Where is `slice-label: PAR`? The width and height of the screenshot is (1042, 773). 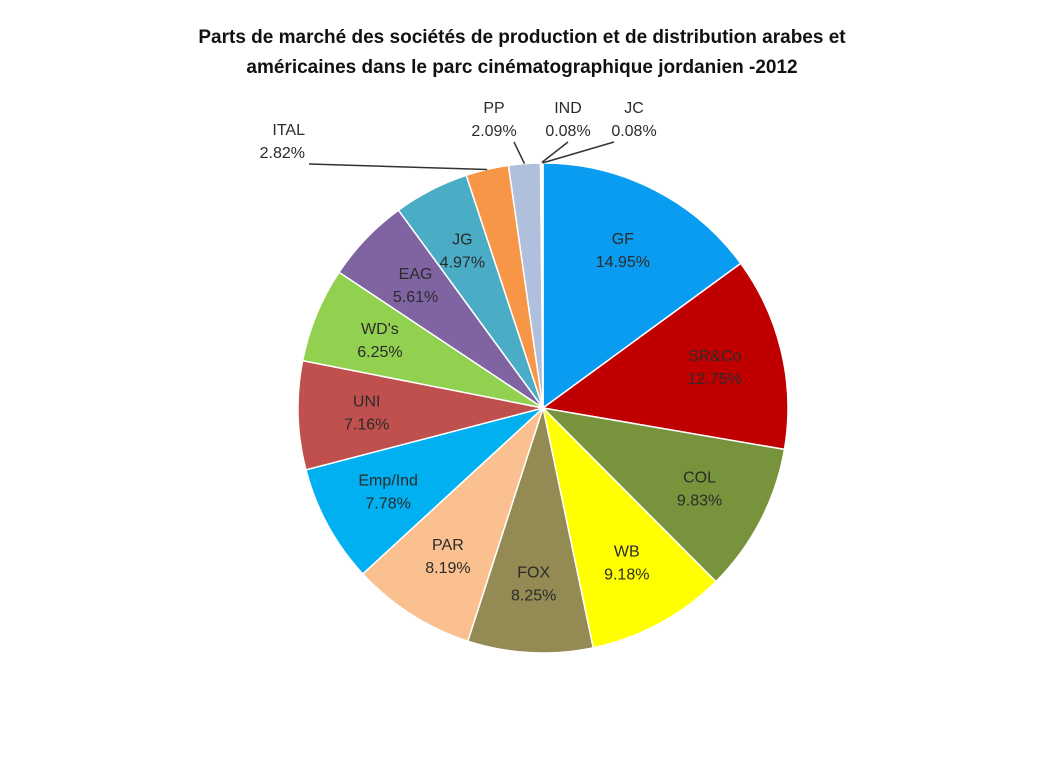
slice-label: PAR is located at coordinates (448, 545).